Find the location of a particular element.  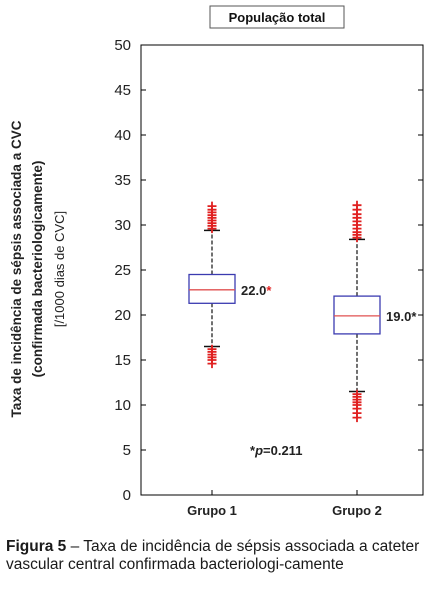

y-tick-label: 5 is located at coordinates (127, 450).